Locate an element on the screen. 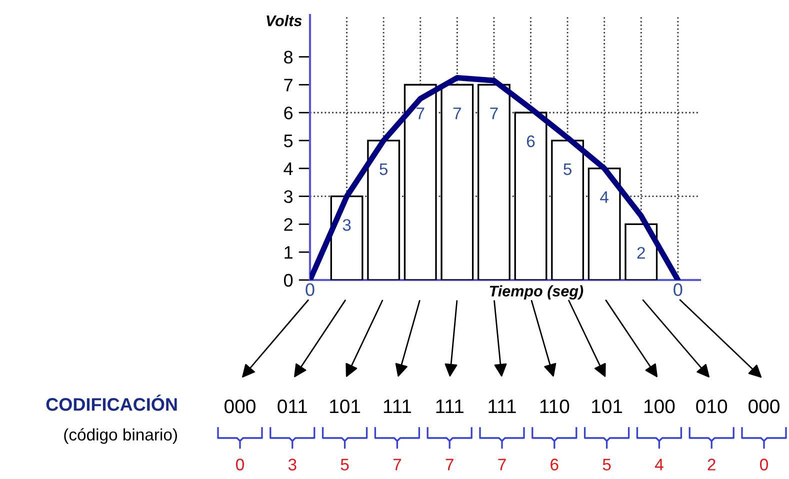 This screenshot has height=479, width=789. text: 4 is located at coordinates (659, 464).